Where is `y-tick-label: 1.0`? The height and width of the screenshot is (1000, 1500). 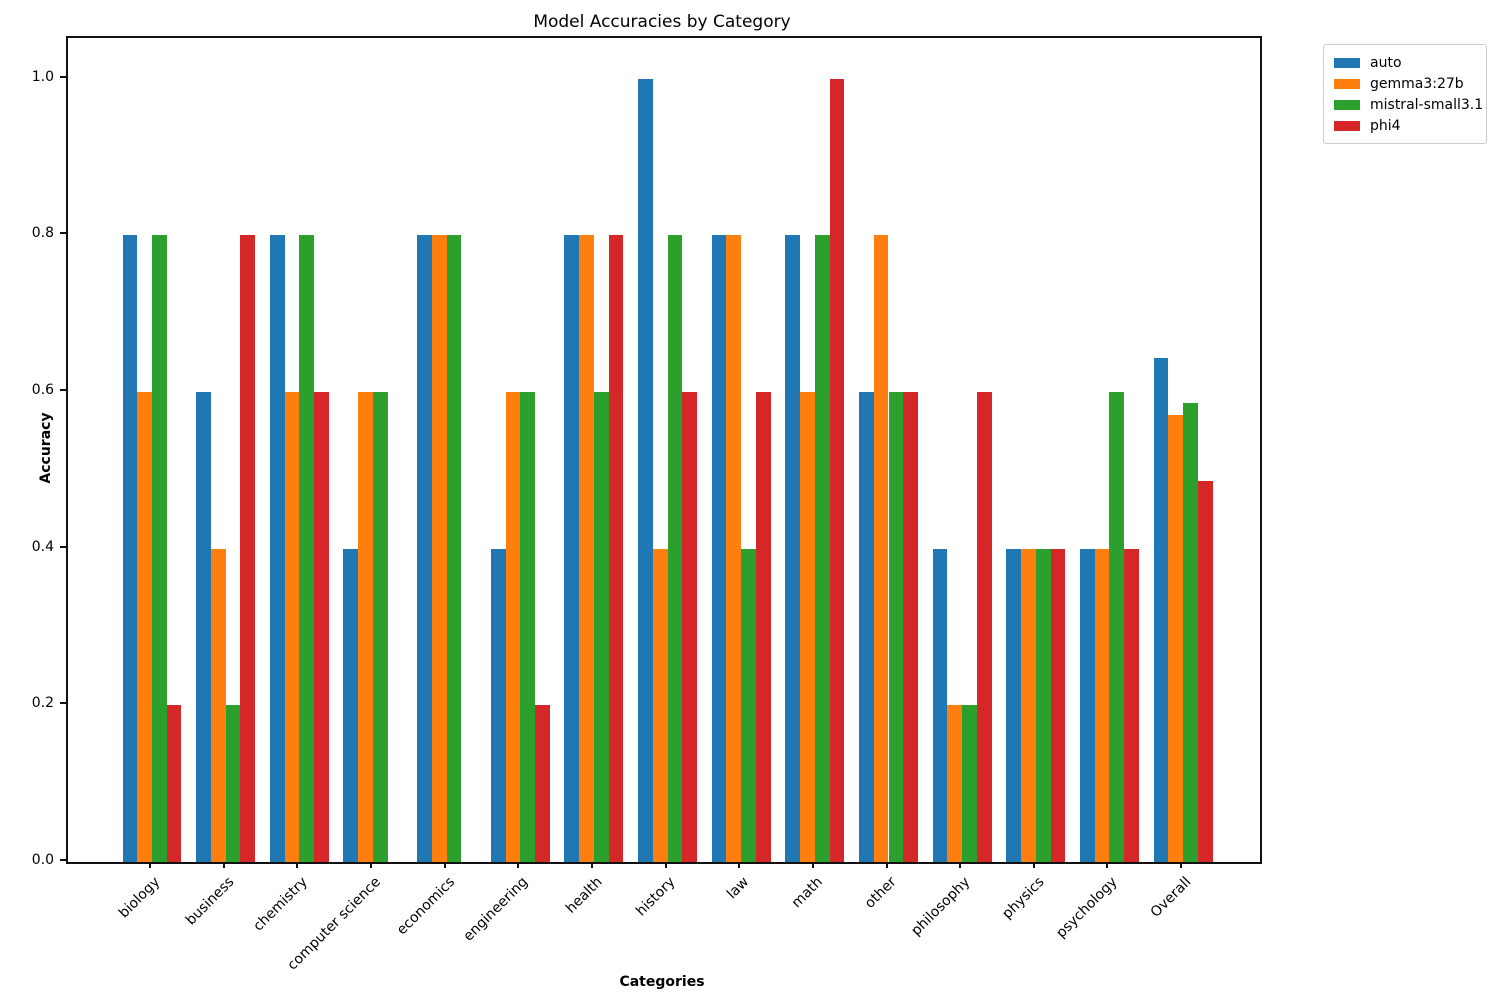 y-tick-label: 1.0 is located at coordinates (42, 76).